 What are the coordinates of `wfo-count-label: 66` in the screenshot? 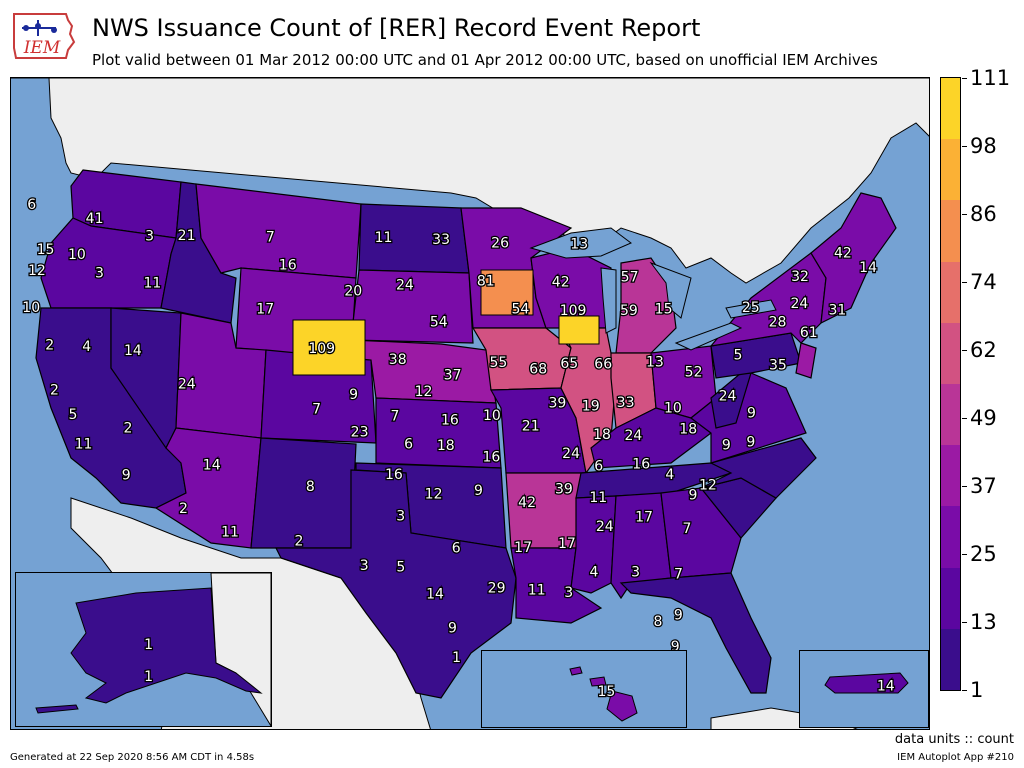 It's located at (603, 365).